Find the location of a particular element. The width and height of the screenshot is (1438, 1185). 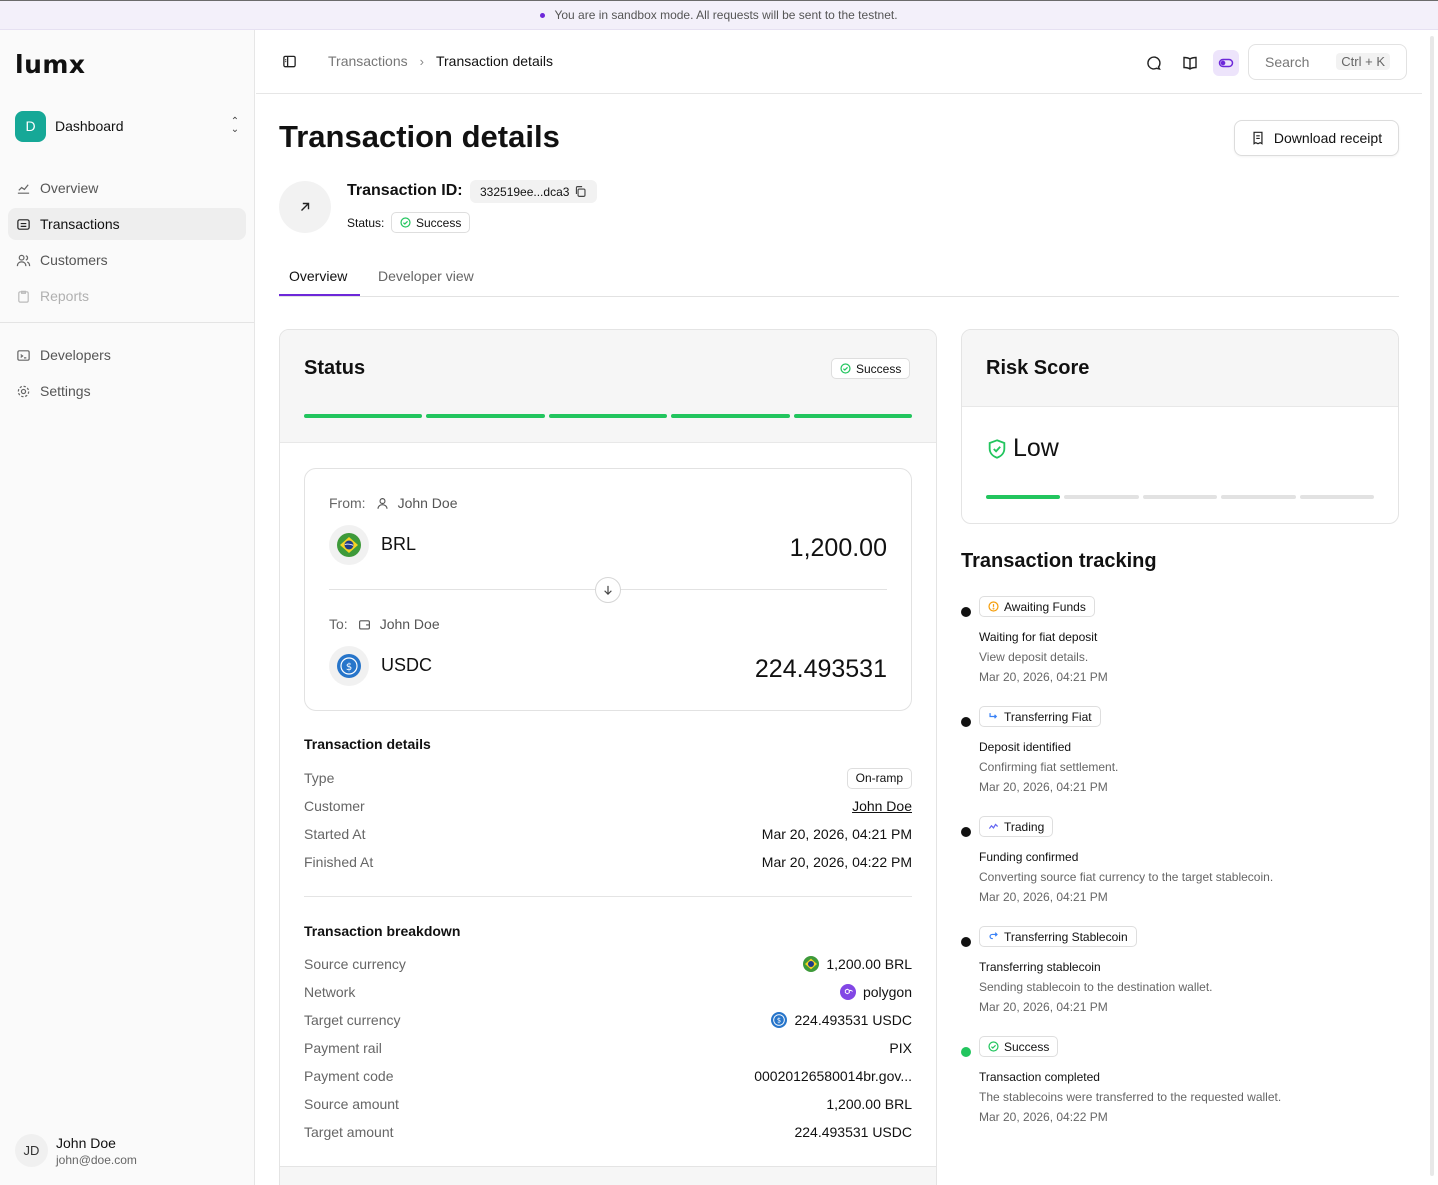

tab-developer-view: Developer view is located at coordinates (426, 276).